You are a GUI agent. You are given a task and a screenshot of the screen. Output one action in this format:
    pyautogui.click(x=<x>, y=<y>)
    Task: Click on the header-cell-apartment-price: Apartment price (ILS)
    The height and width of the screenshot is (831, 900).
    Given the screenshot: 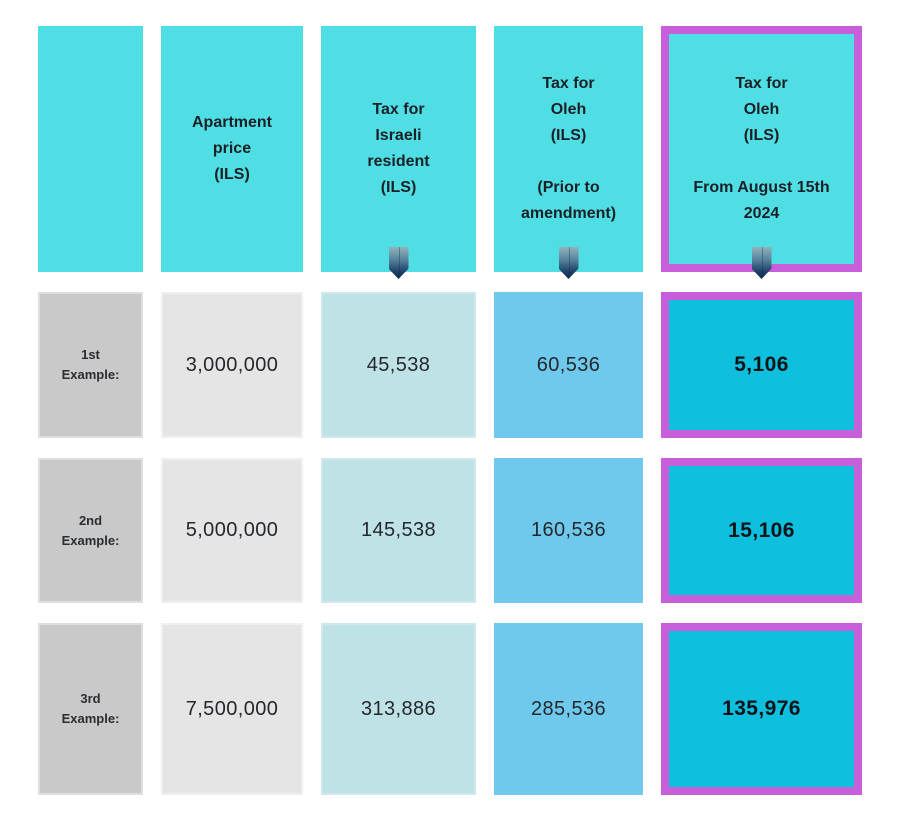 What is the action you would take?
    pyautogui.click(x=232, y=149)
    